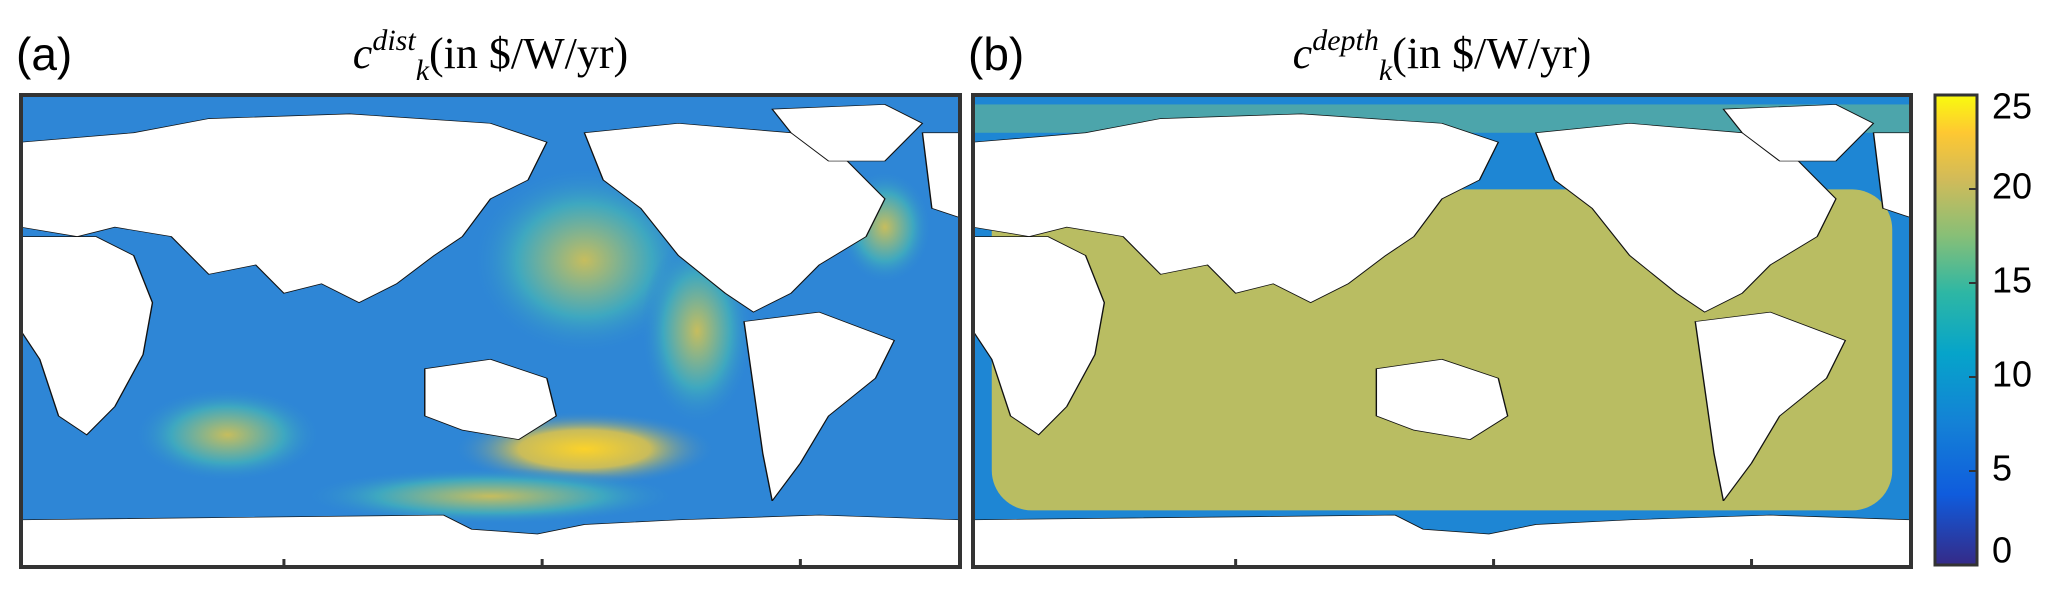  I want to click on colorbar-tick-label: 10, so click(2012, 374).